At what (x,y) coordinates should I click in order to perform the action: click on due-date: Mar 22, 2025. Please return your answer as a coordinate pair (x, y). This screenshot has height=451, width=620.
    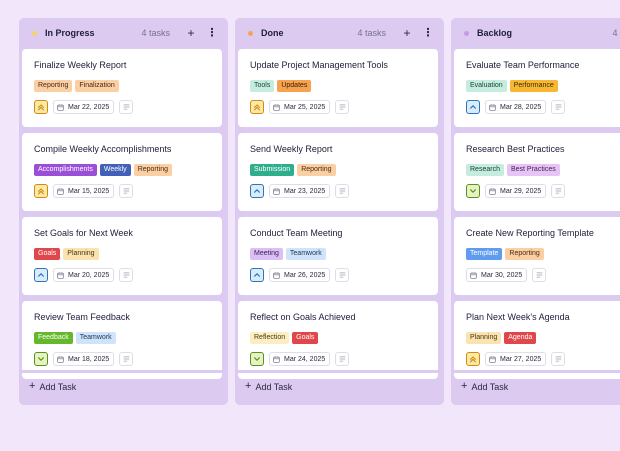
    Looking at the image, I should click on (84, 107).